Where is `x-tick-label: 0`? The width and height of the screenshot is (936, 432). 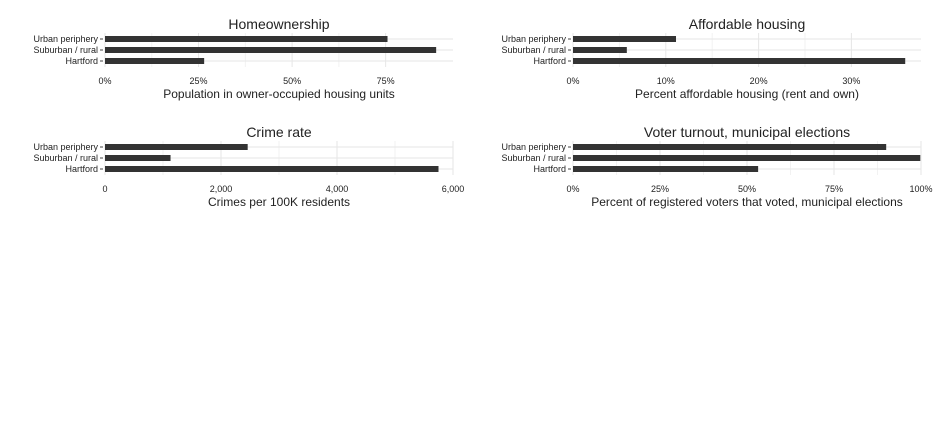 x-tick-label: 0 is located at coordinates (104, 189).